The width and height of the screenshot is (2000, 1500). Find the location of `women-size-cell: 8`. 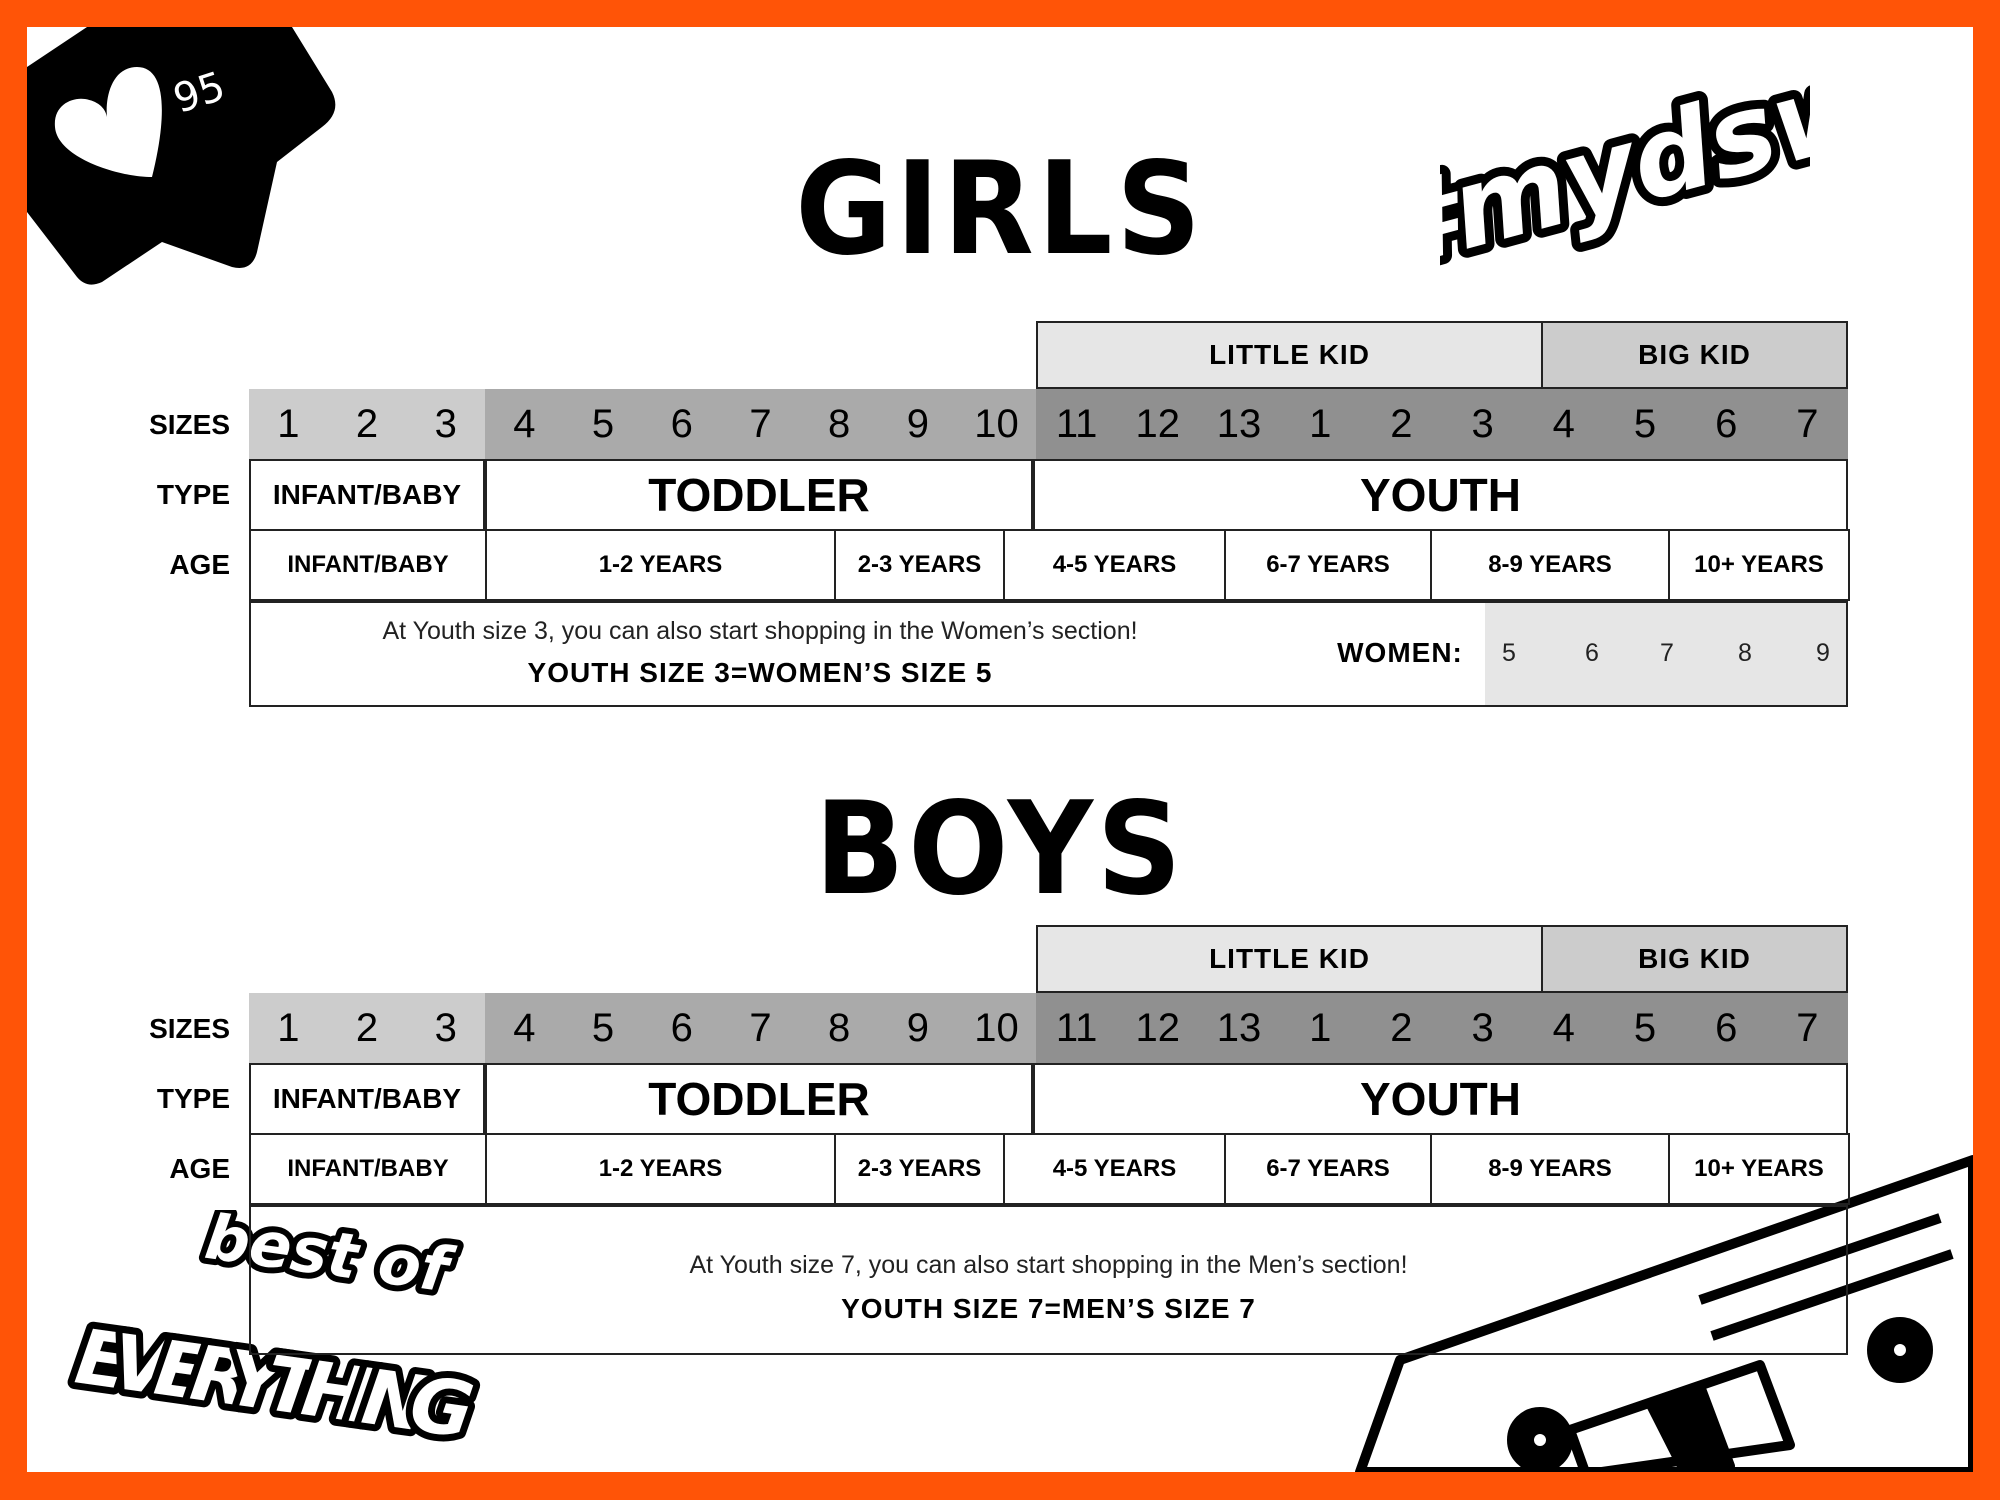

women-size-cell: 8 is located at coordinates (1745, 652).